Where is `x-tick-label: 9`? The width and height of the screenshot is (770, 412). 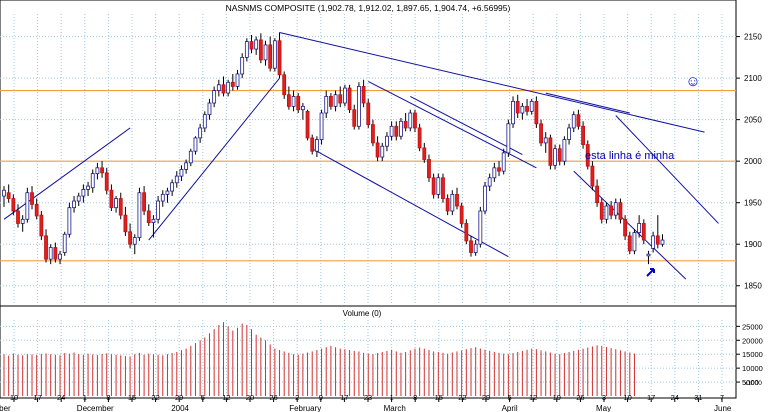 x-tick-label: 9 is located at coordinates (321, 397).